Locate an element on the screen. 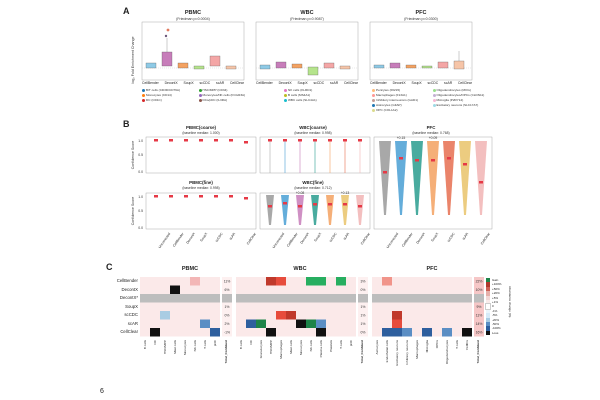  svg-text: +0.13 is located at coordinates (345, 193).